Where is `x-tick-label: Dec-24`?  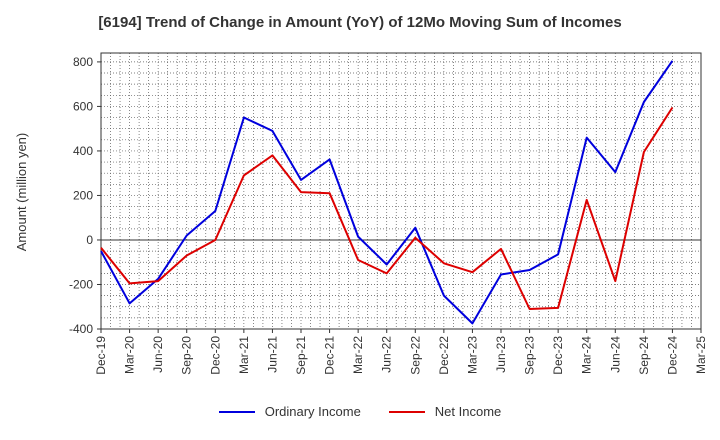
x-tick-label: Dec-24 is located at coordinates (672, 355).